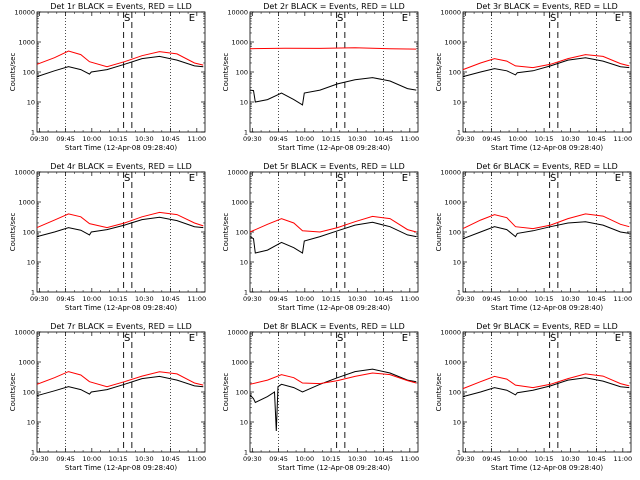 This screenshot has height=480, width=640. I want to click on panel-title: Det 8r BLACK = Events, RED = LLD, so click(334, 326).